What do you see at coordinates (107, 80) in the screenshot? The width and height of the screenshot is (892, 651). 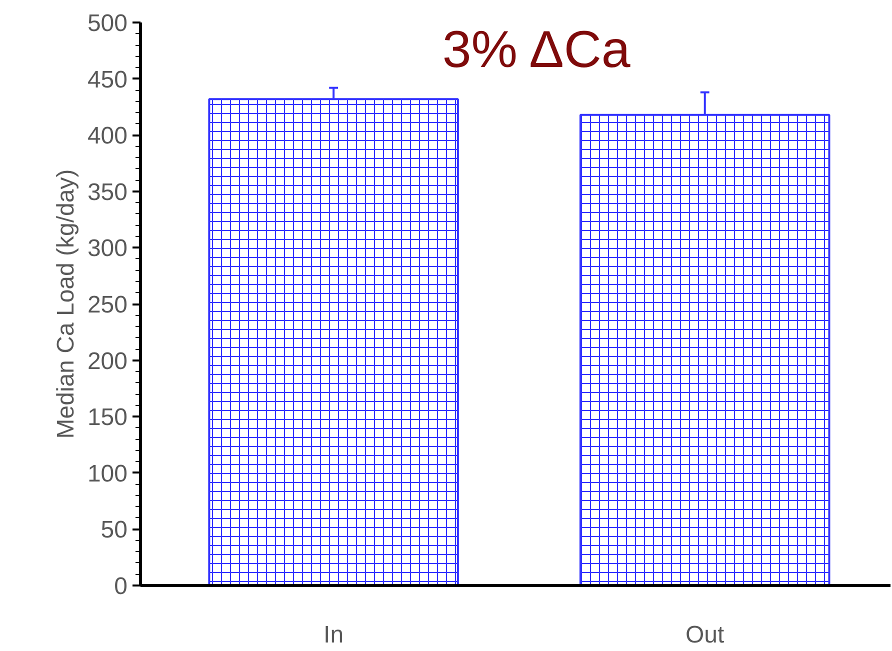 I see `y-tick-label: 450` at bounding box center [107, 80].